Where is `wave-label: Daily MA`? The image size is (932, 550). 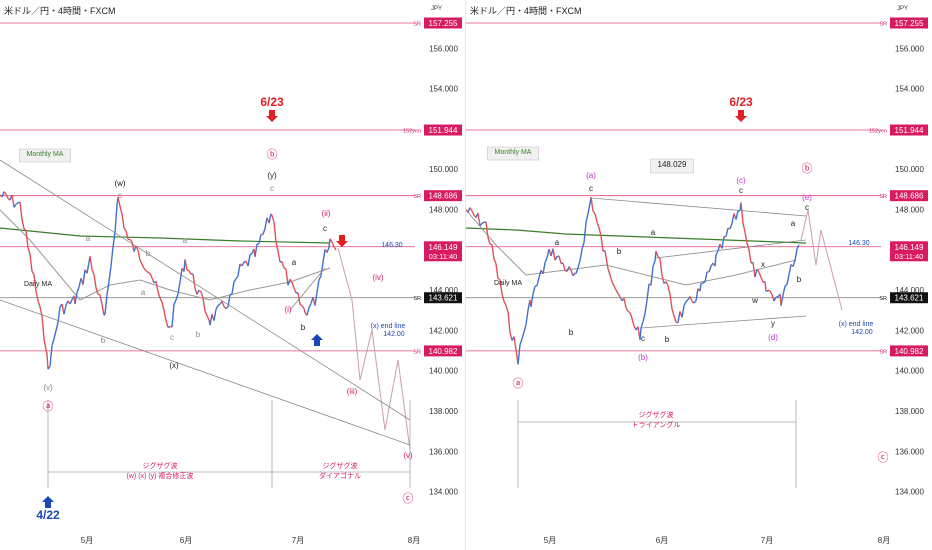
wave-label: Daily MA is located at coordinates (508, 283).